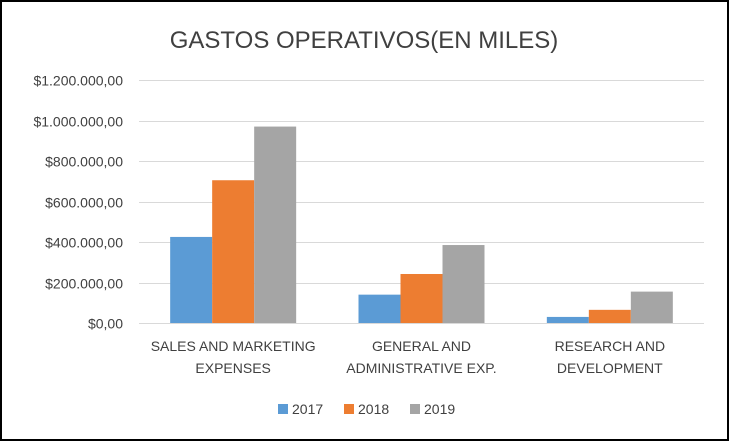 The image size is (729, 443). Describe the element at coordinates (421, 368) in the screenshot. I see `x-tick-label: ADMINISTRATIVE EXP.` at that location.